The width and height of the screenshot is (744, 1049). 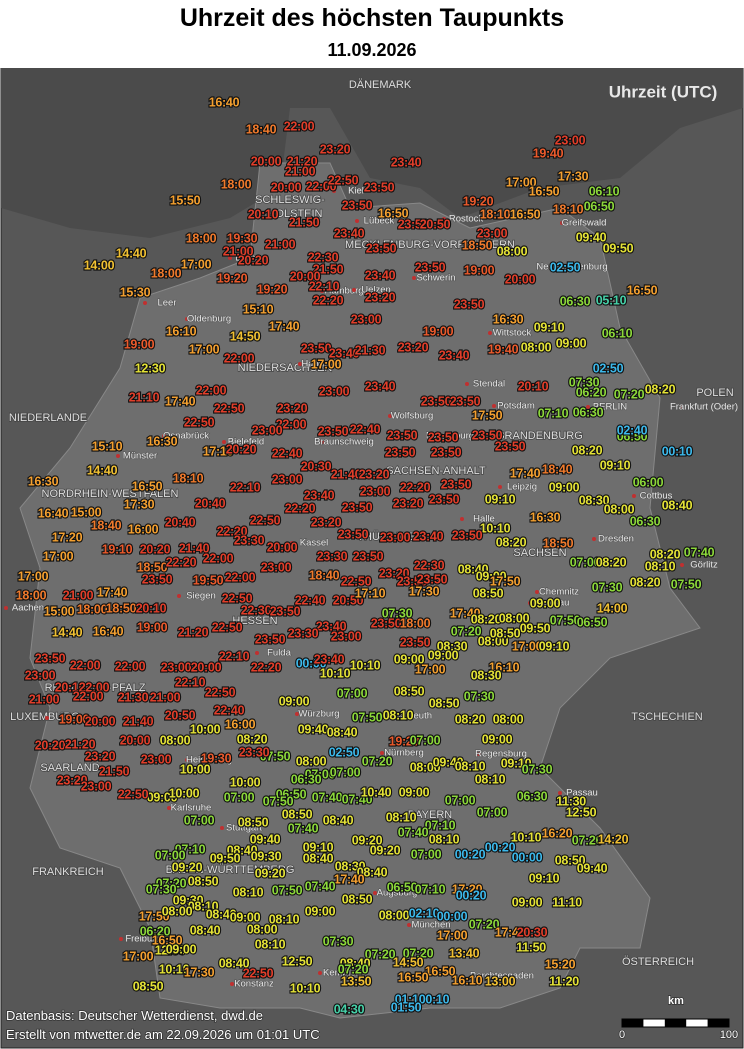 I want to click on station-time: 19:20, so click(x=272, y=289).